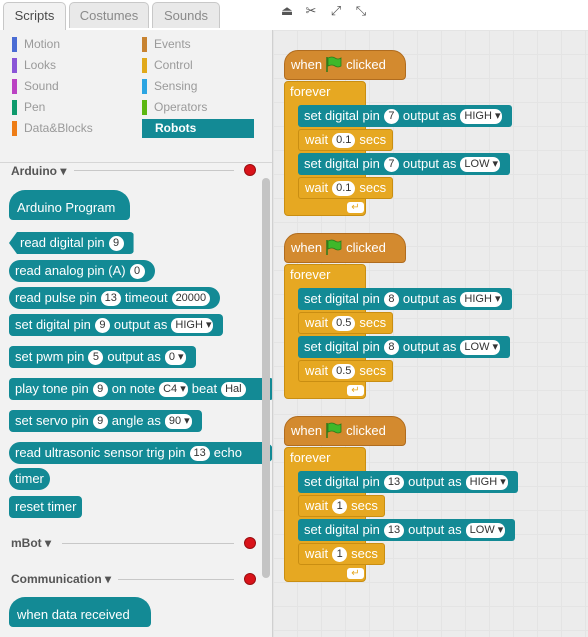  What do you see at coordinates (46, 507) in the screenshot?
I see `block-reset-timer: reset timer` at bounding box center [46, 507].